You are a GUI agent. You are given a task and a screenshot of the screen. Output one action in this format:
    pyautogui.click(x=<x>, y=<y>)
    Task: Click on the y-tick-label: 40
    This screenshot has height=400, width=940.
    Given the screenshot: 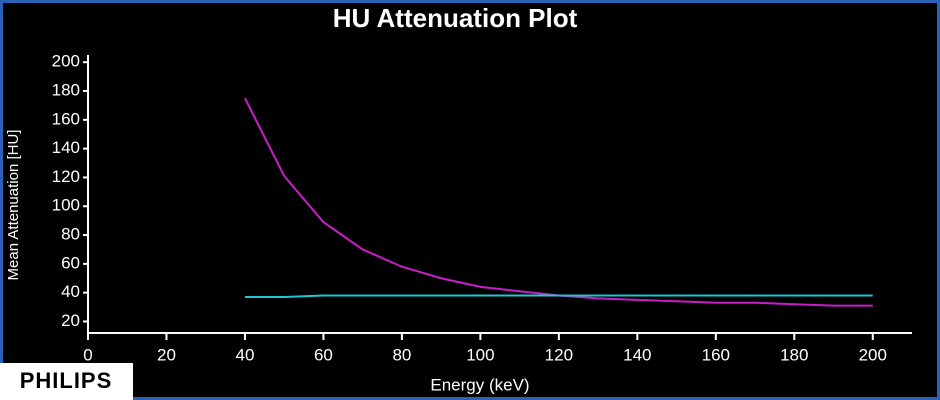 What is the action you would take?
    pyautogui.click(x=70, y=291)
    